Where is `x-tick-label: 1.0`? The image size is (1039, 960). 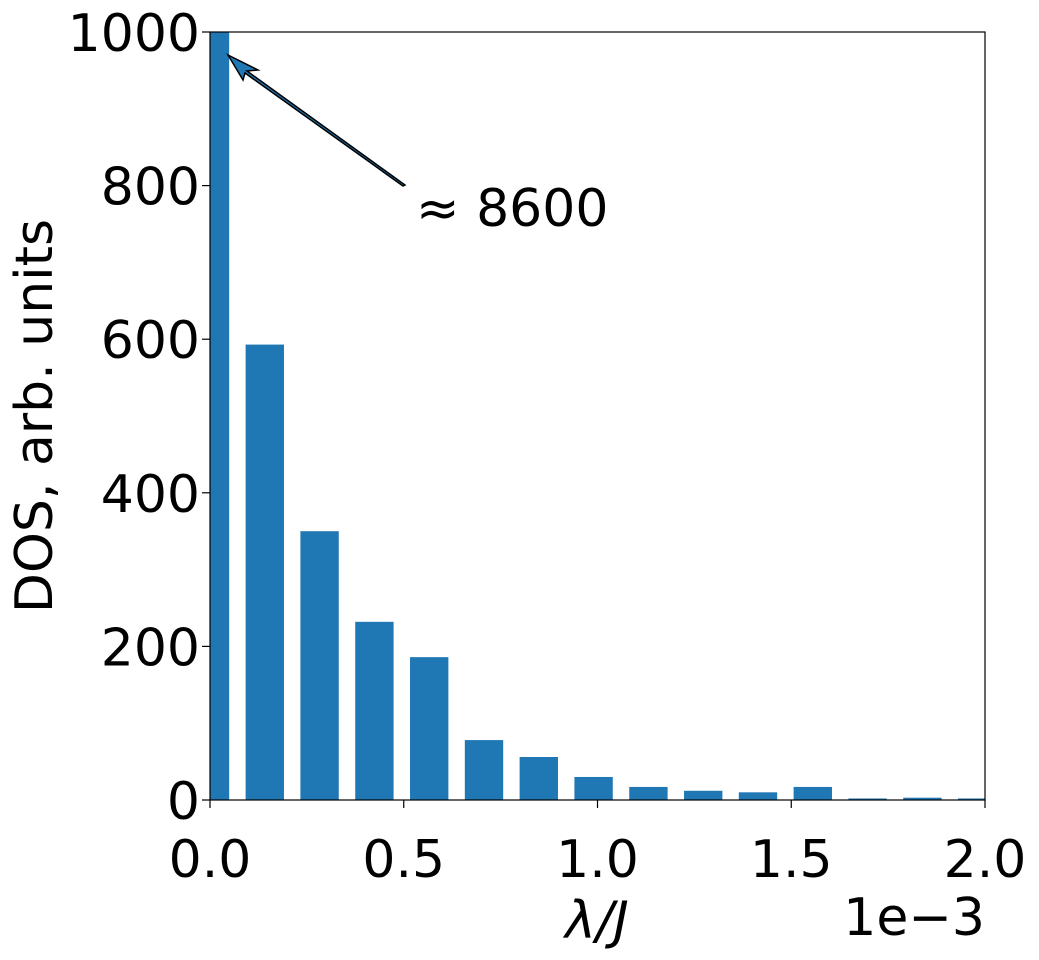
x-tick-label: 1.0 is located at coordinates (597, 860).